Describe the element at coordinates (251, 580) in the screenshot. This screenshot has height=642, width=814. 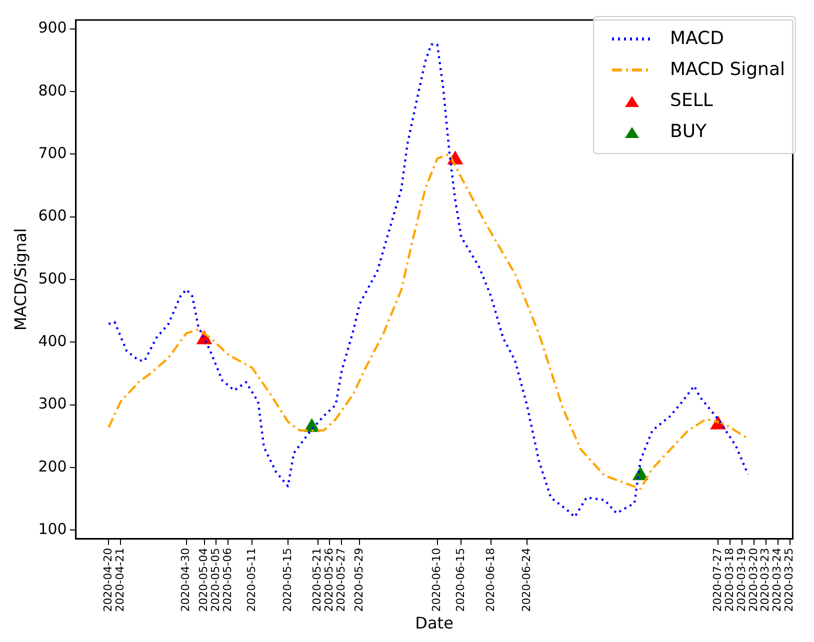
I see `x-tick-label: 2020-05-11` at that location.